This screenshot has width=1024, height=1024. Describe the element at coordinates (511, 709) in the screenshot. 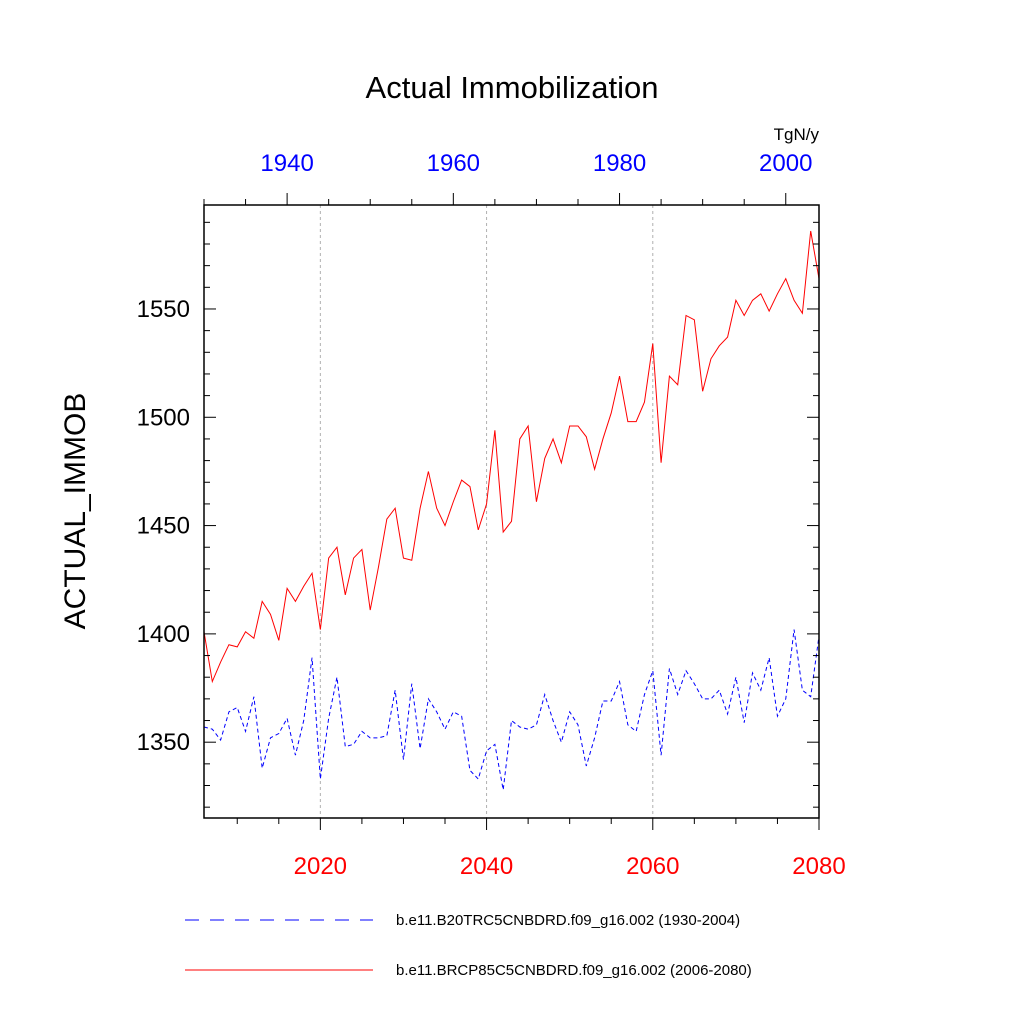

I see `series-historical-line` at that location.